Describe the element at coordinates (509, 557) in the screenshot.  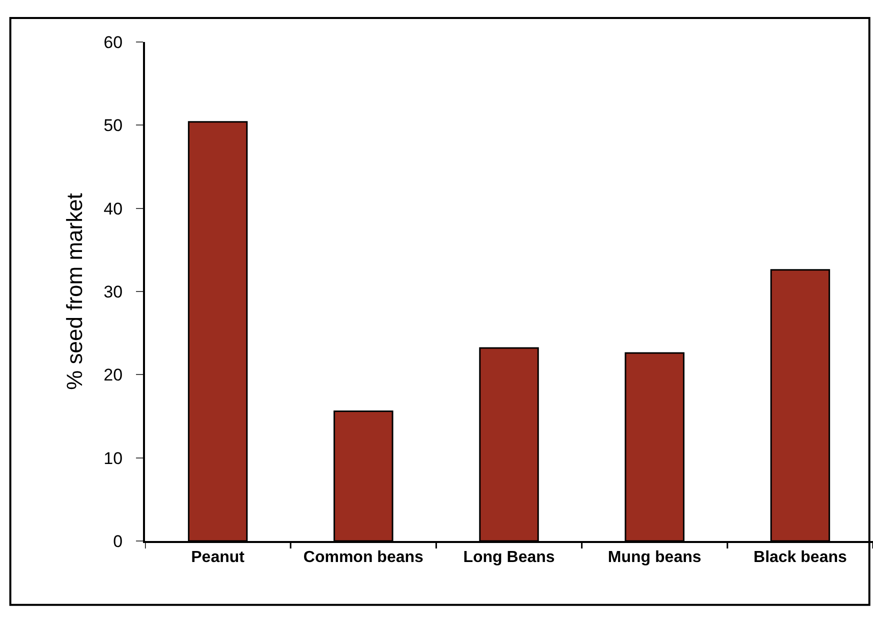
I see `x-tick-label: Long Beans` at that location.